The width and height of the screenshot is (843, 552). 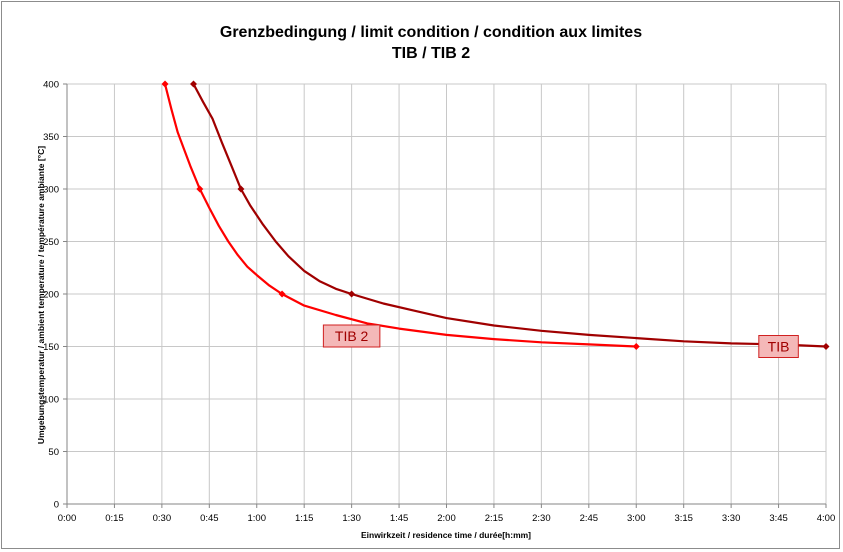 I want to click on y-tick-label: 350, so click(x=51, y=137).